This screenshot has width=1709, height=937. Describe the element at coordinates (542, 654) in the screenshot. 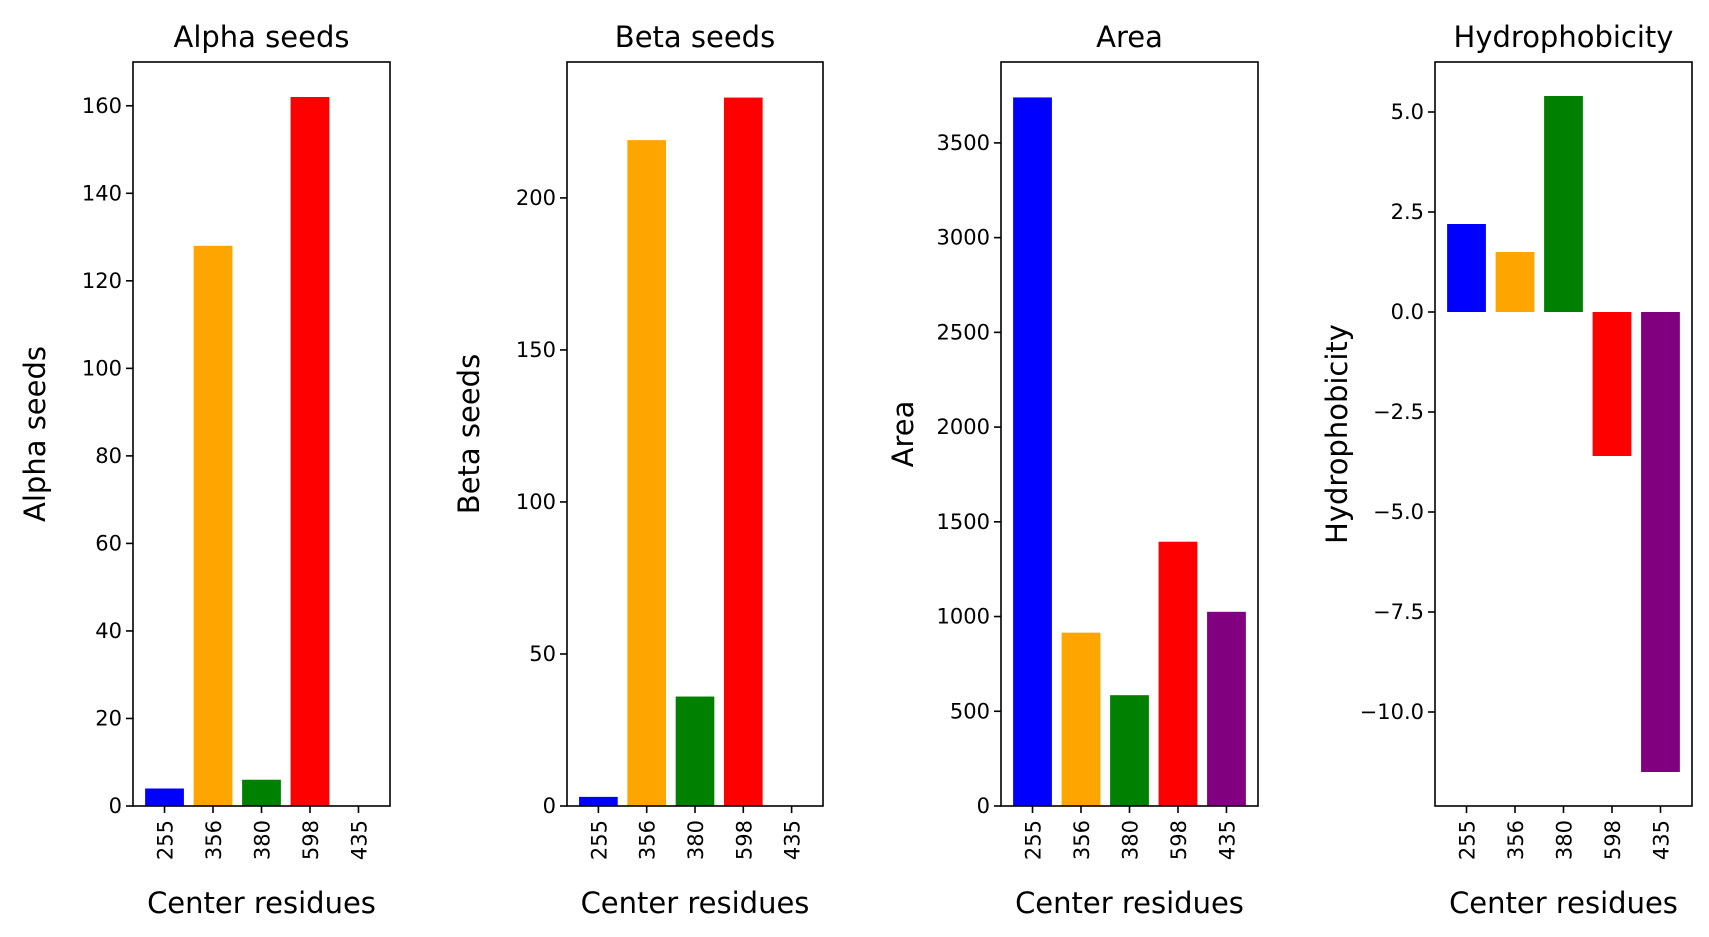

I see `y-tick-label: 50` at that location.